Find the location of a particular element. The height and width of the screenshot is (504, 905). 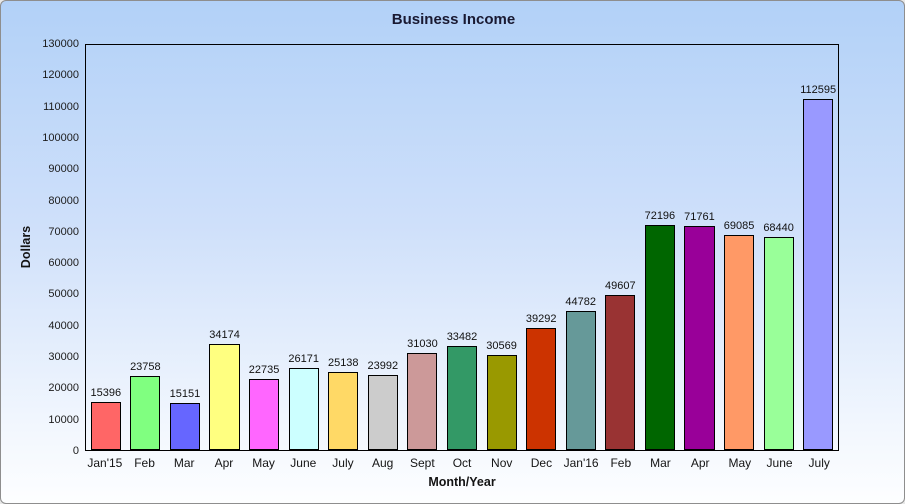

bar-value-label: 23992 is located at coordinates (383, 366).